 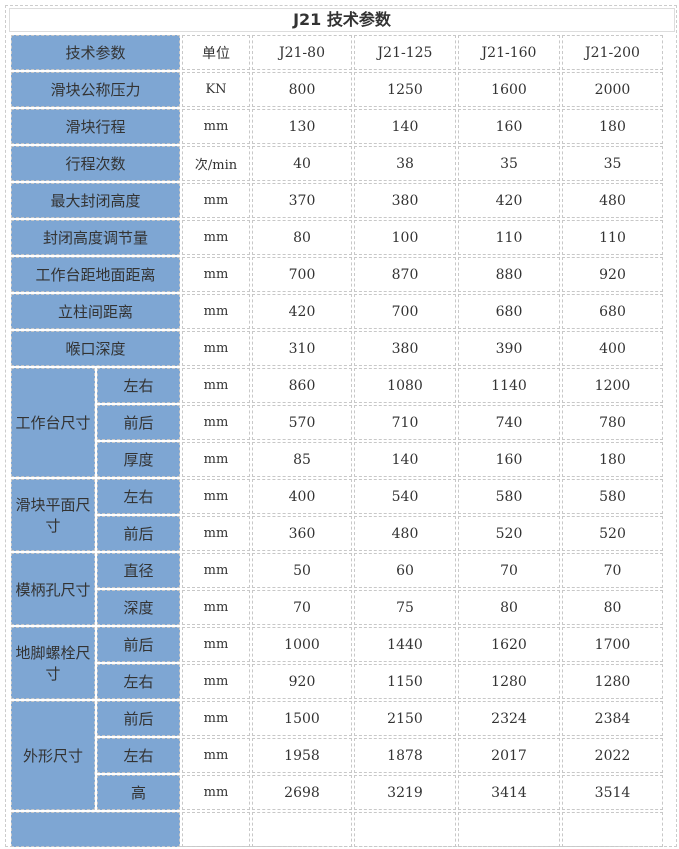 I want to click on value-cell: 570, so click(x=302, y=422).